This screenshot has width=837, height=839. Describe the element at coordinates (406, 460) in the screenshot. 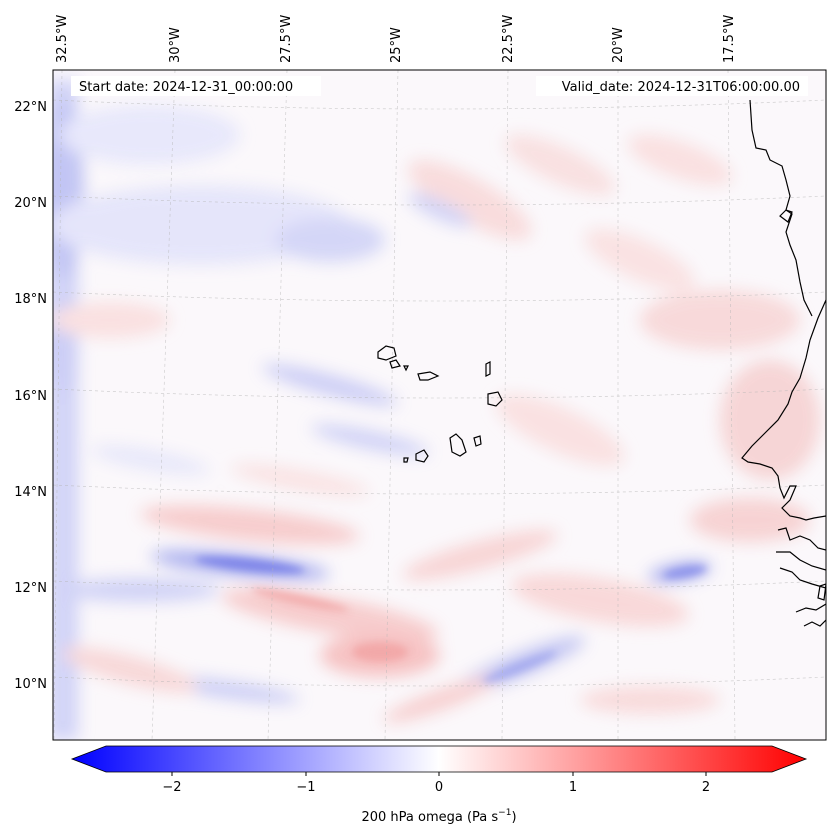

I see `island-brava` at that location.